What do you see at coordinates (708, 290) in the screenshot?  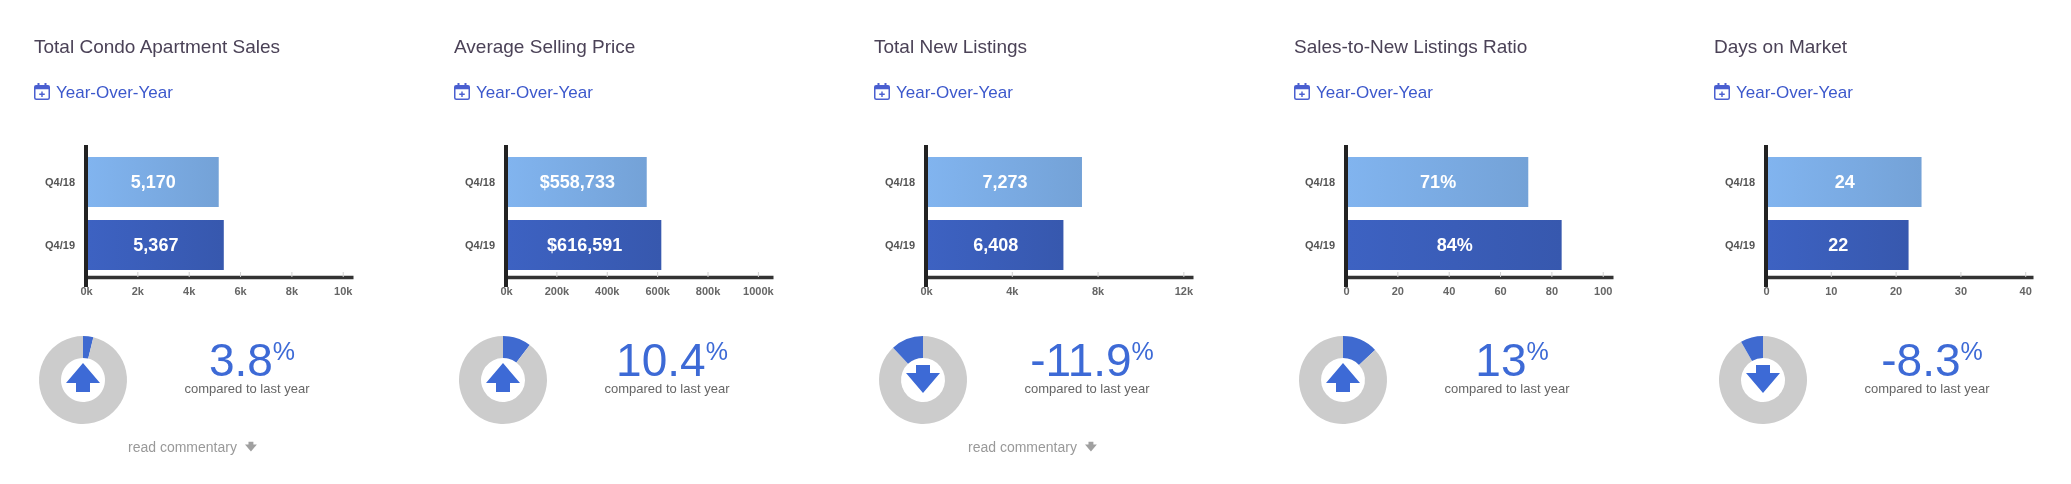 I see `x-tick-label: 800k` at bounding box center [708, 290].